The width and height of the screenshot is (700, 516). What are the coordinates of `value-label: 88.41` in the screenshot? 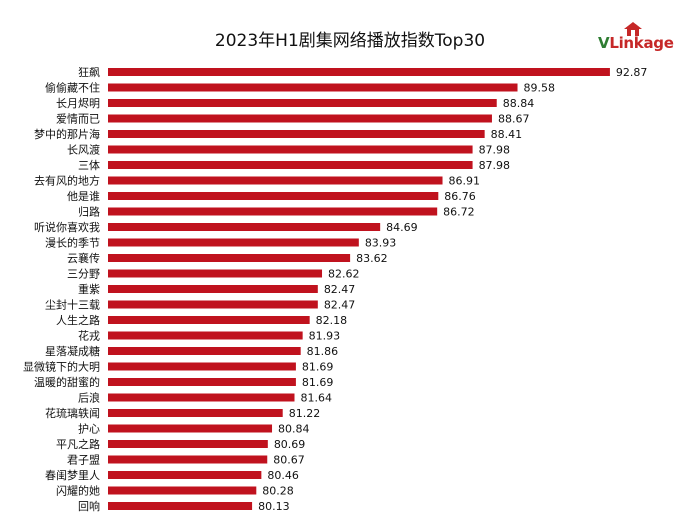 It's located at (507, 134).